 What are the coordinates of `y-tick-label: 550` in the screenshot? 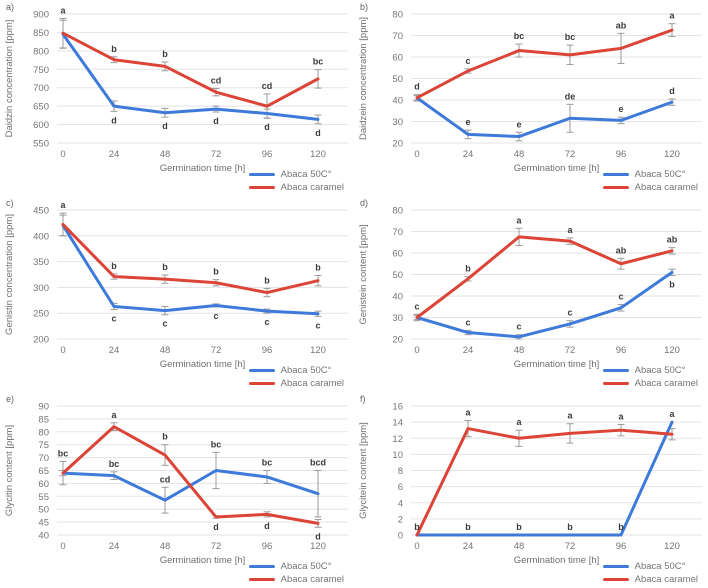 It's located at (41, 144).